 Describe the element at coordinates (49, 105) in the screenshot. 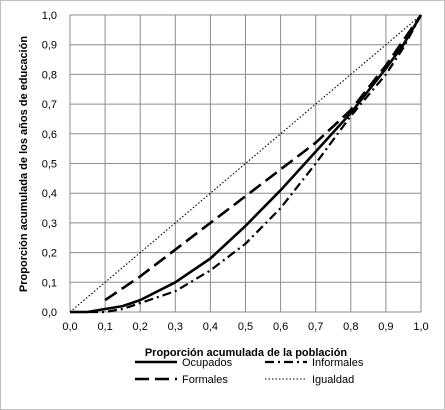

I see `y-tick-label: 0,7` at that location.